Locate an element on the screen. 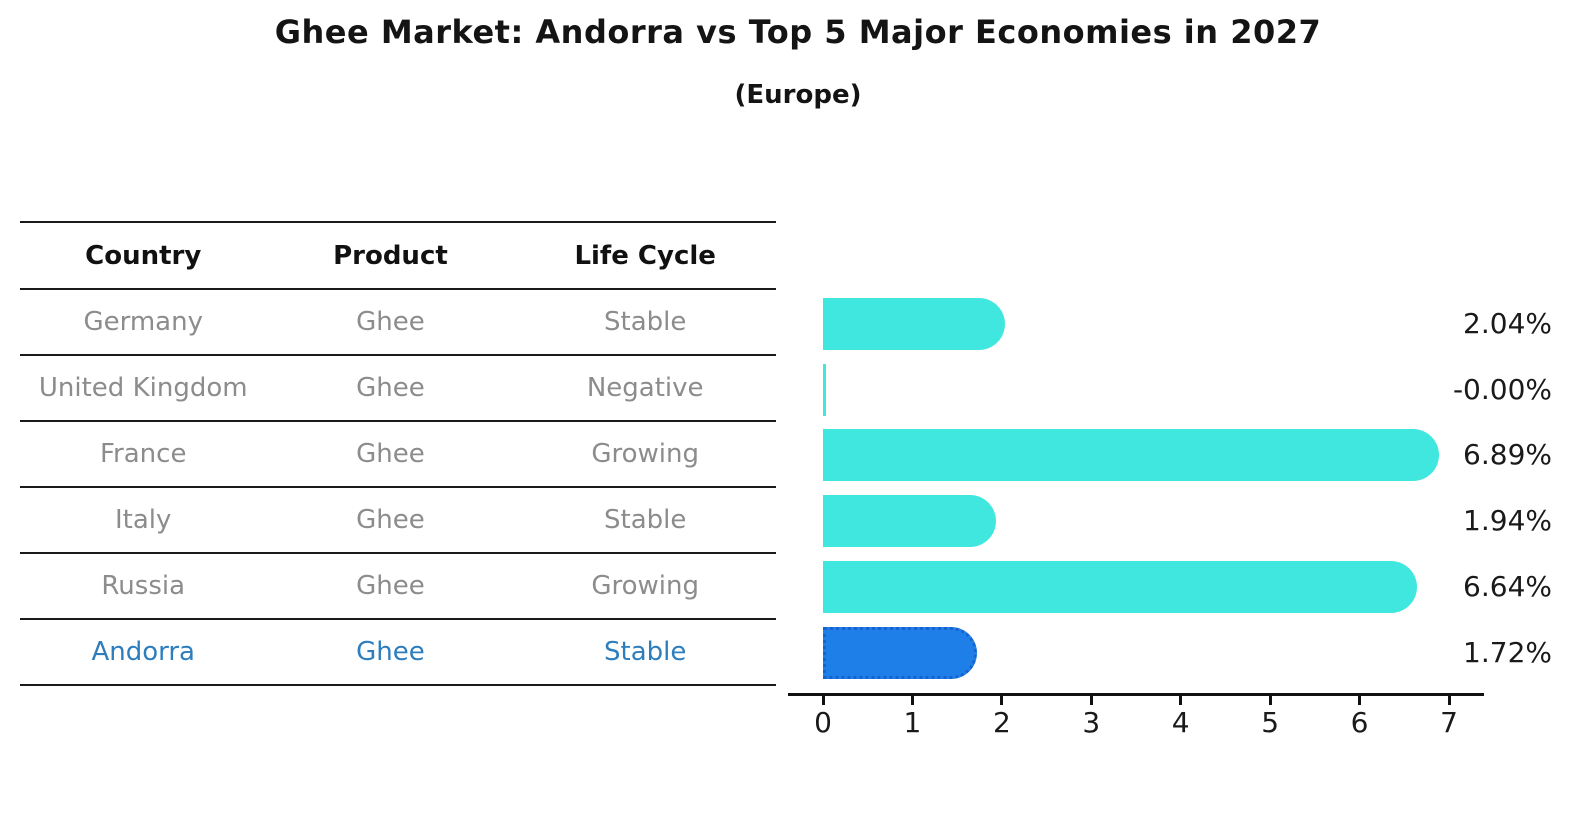  x-axis-tick-label: 3 is located at coordinates (1091, 722).